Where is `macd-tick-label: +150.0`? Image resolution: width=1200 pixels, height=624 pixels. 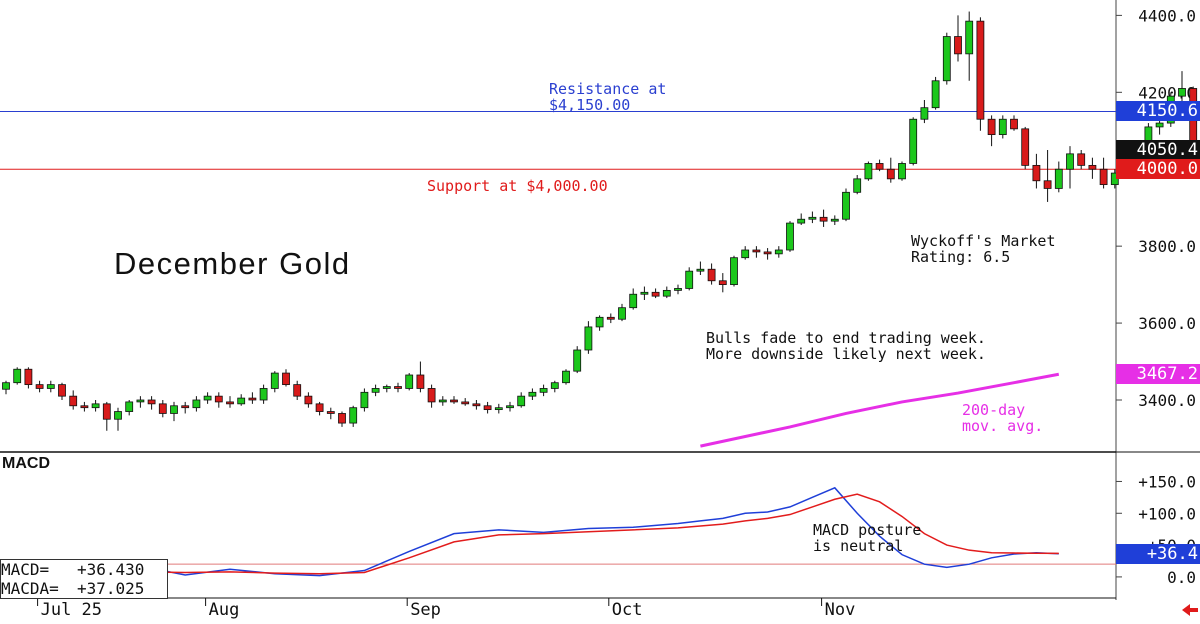 macd-tick-label: +150.0 is located at coordinates (1167, 481).